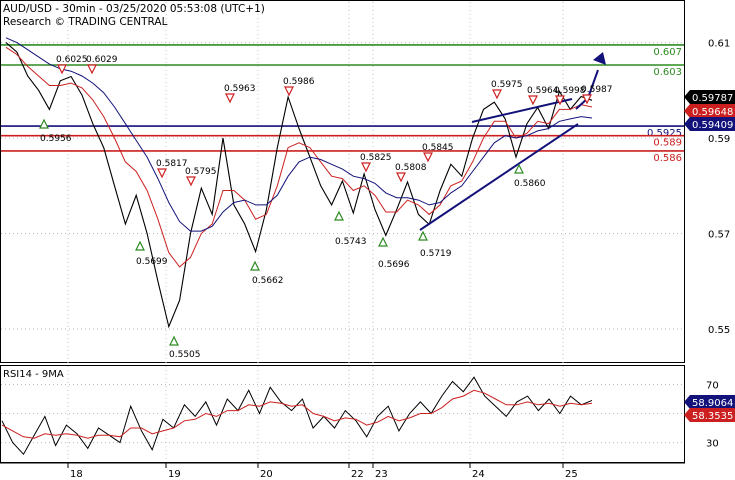 This screenshot has height=480, width=735. Describe the element at coordinates (172, 164) in the screenshot. I see `swing-high-label: 0.5817` at that location.